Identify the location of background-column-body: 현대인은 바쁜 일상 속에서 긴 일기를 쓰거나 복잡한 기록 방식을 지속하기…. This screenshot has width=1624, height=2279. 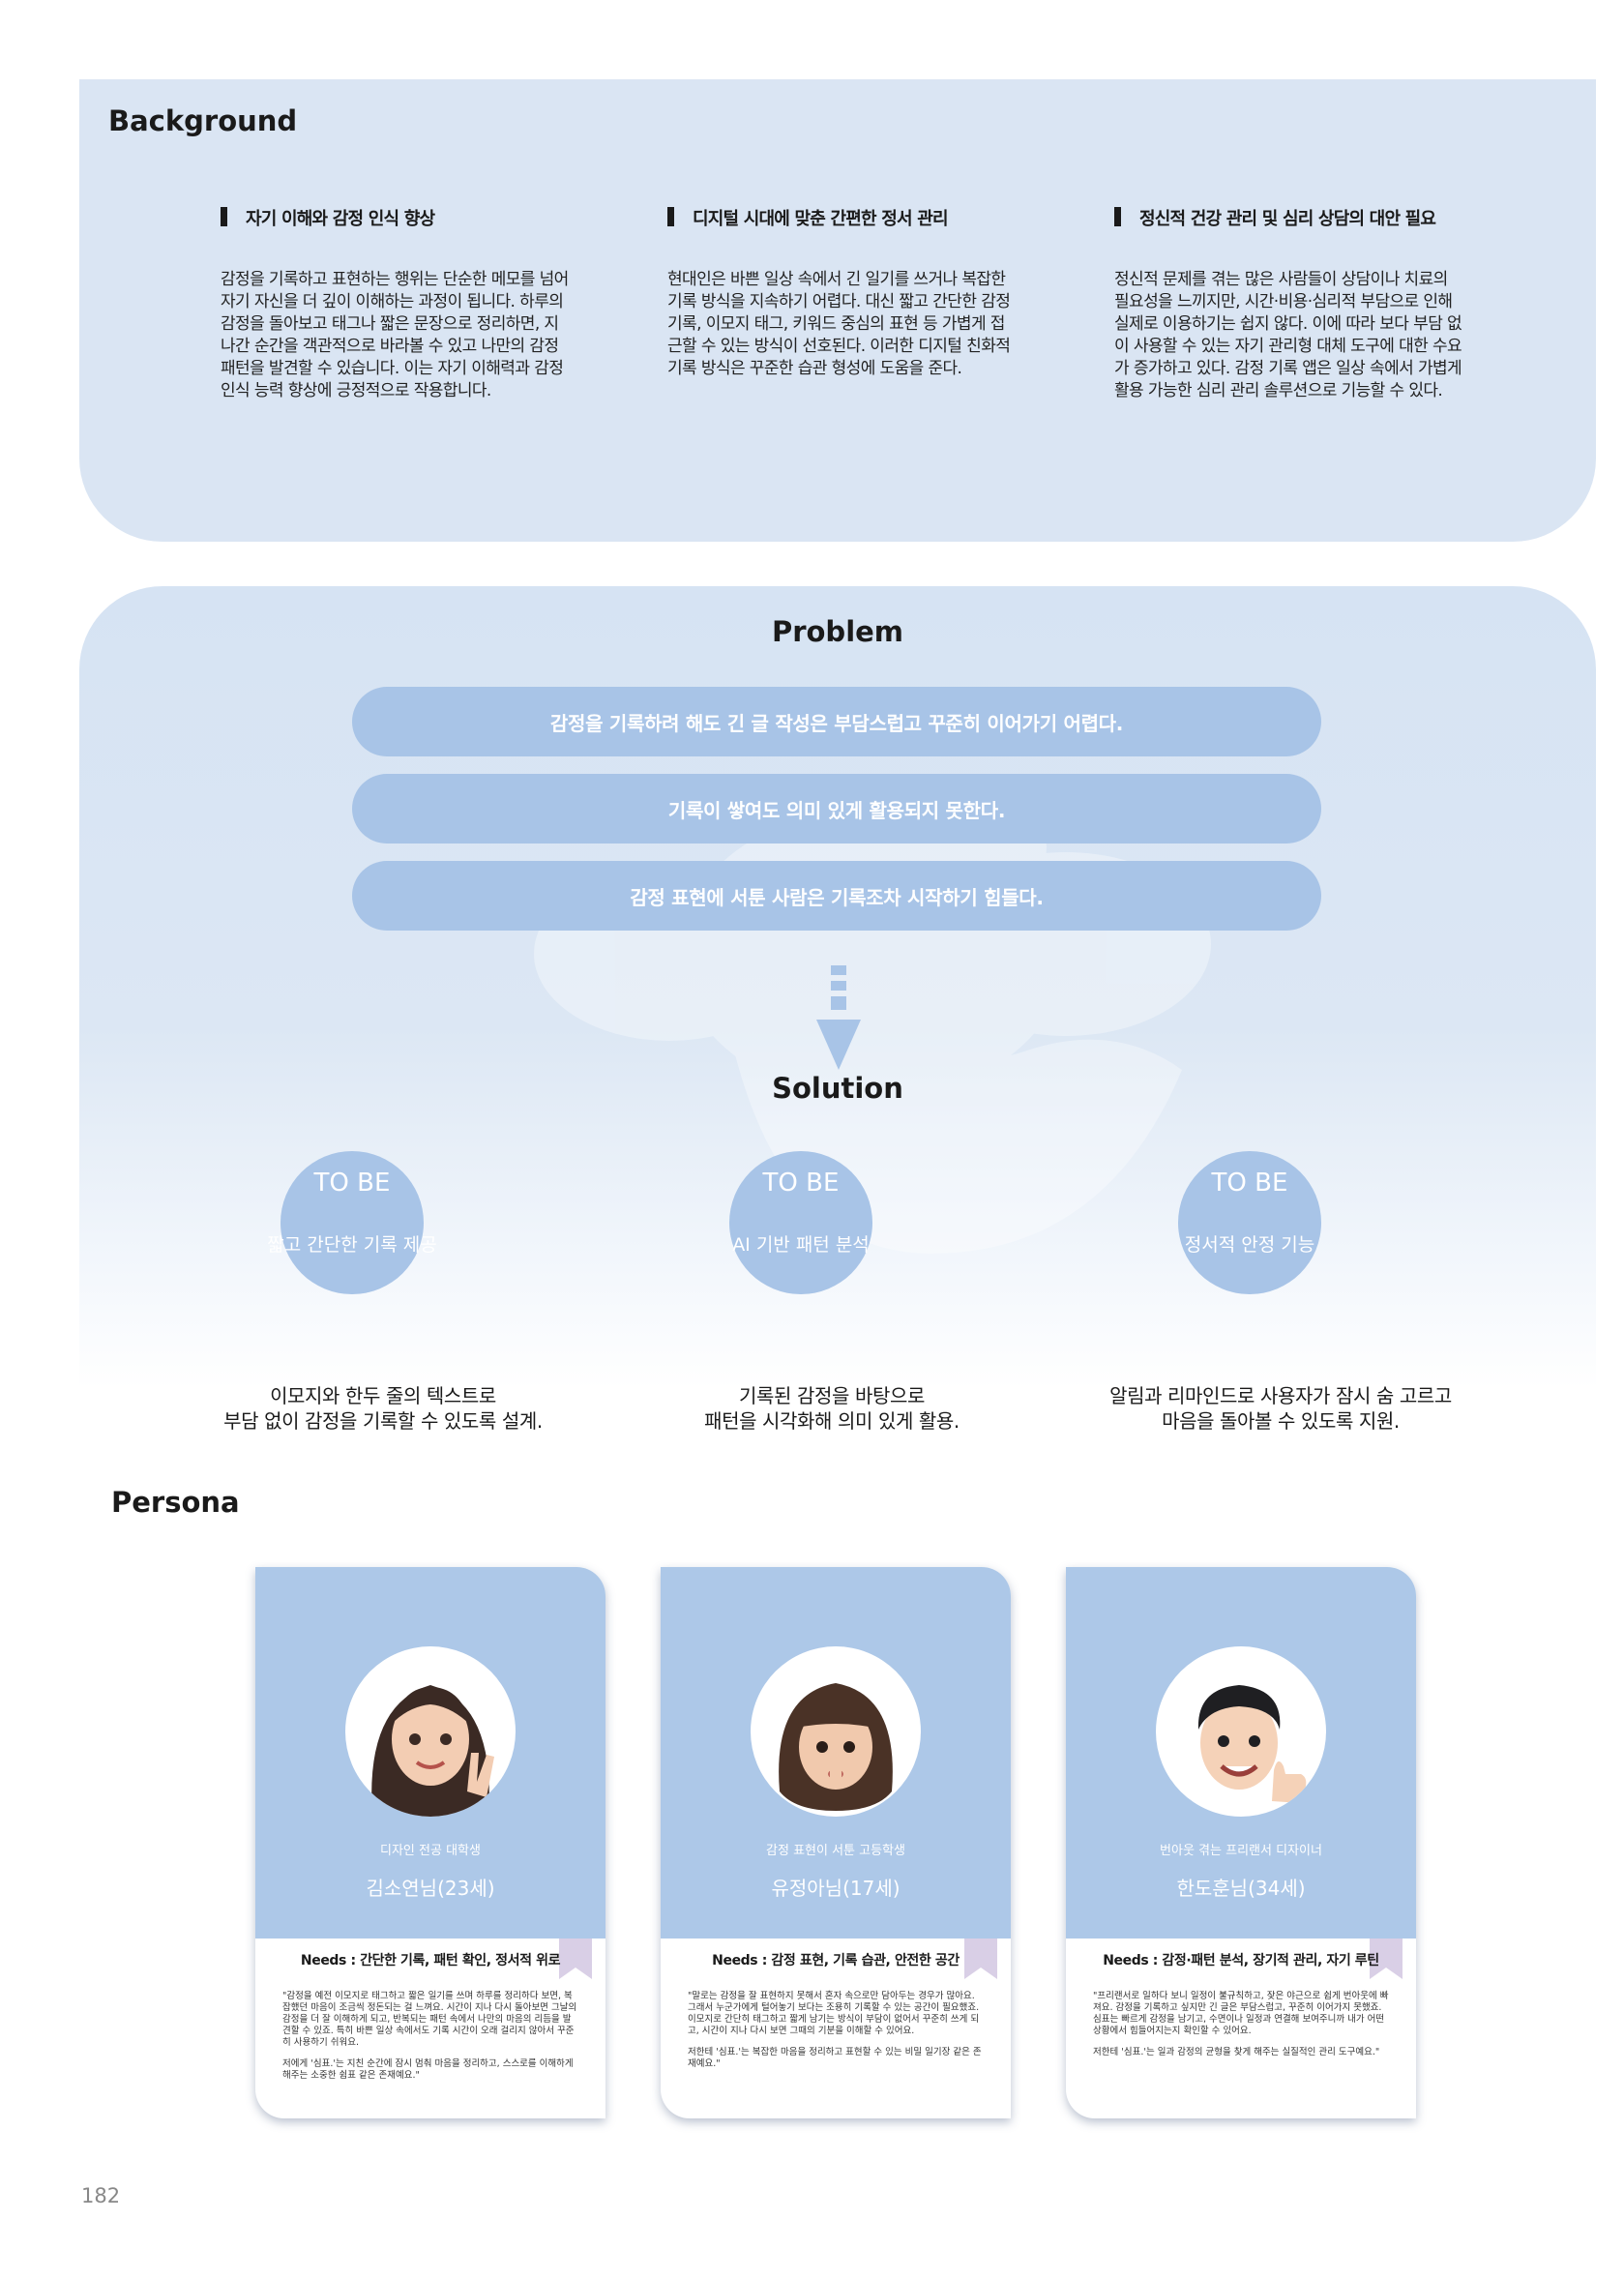
(839, 324).